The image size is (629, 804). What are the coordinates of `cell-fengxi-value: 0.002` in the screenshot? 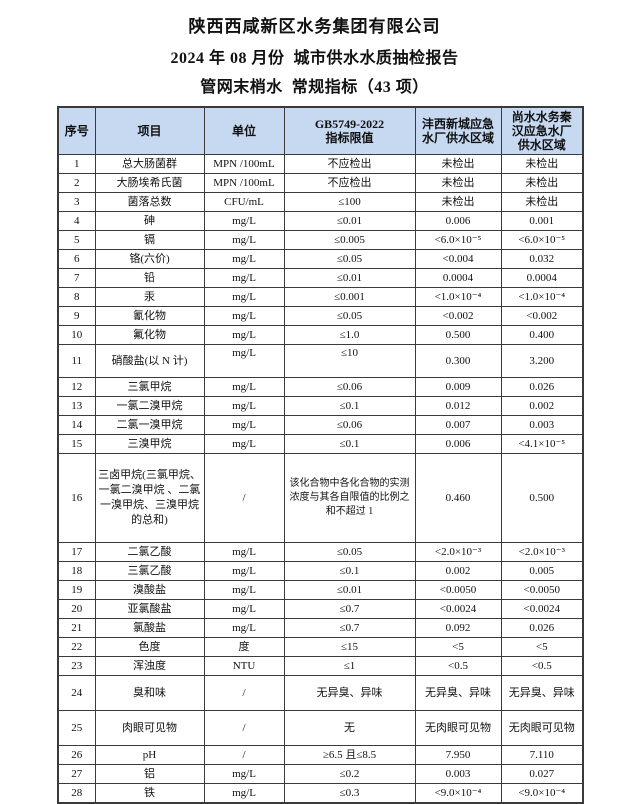 It's located at (458, 571).